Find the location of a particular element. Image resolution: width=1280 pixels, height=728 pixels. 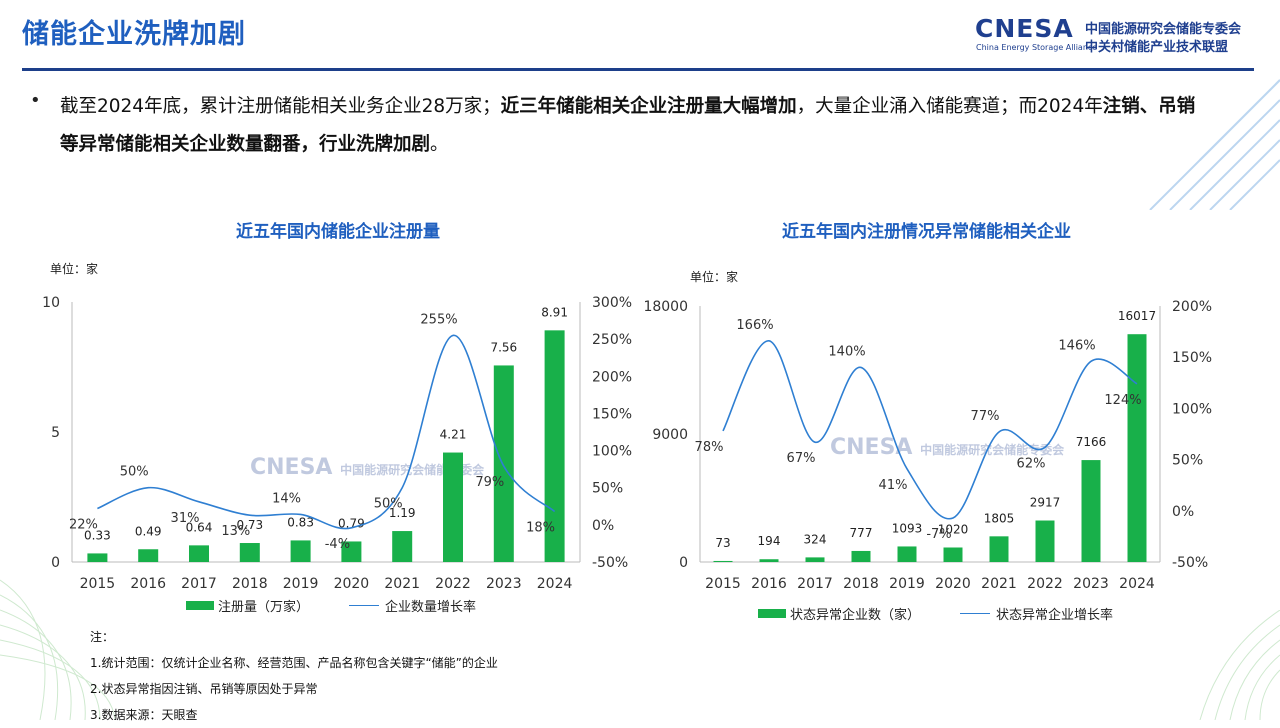

chart1-x-tick: 2023 is located at coordinates (504, 584).